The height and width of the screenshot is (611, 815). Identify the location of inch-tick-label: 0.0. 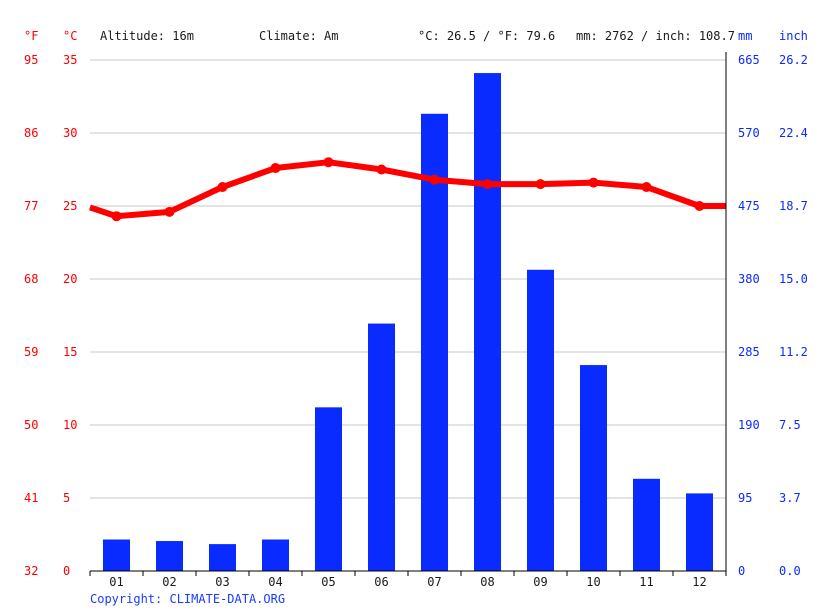
(790, 571).